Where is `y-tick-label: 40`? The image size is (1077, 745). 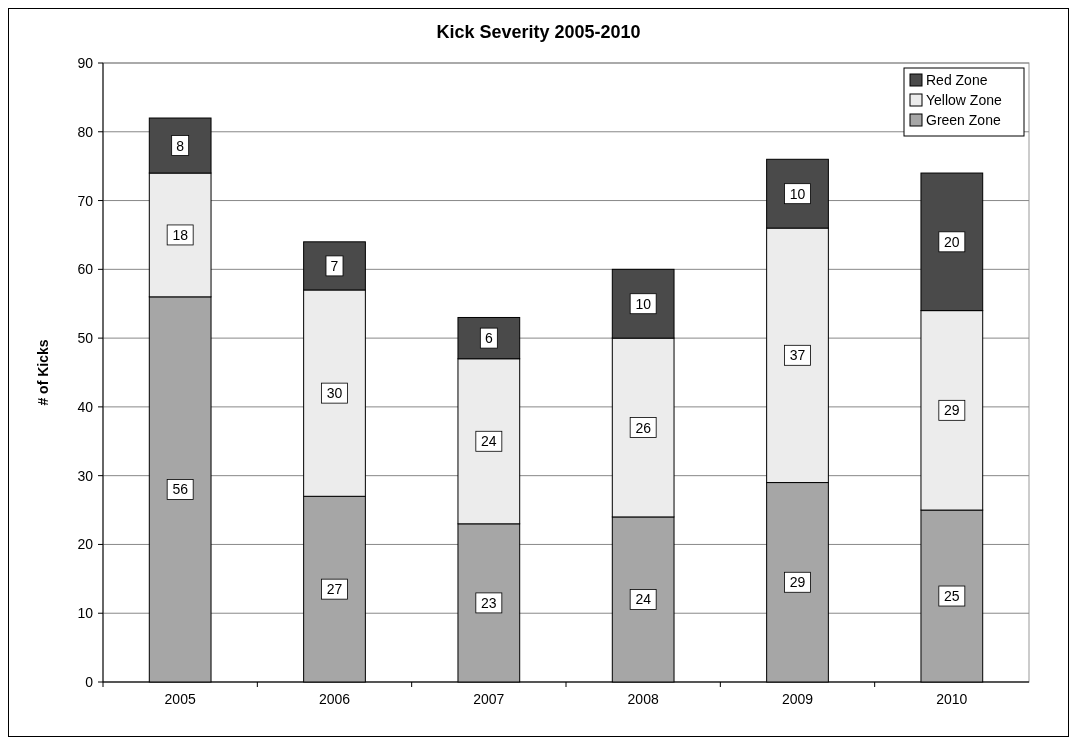 y-tick-label: 40 is located at coordinates (85, 406).